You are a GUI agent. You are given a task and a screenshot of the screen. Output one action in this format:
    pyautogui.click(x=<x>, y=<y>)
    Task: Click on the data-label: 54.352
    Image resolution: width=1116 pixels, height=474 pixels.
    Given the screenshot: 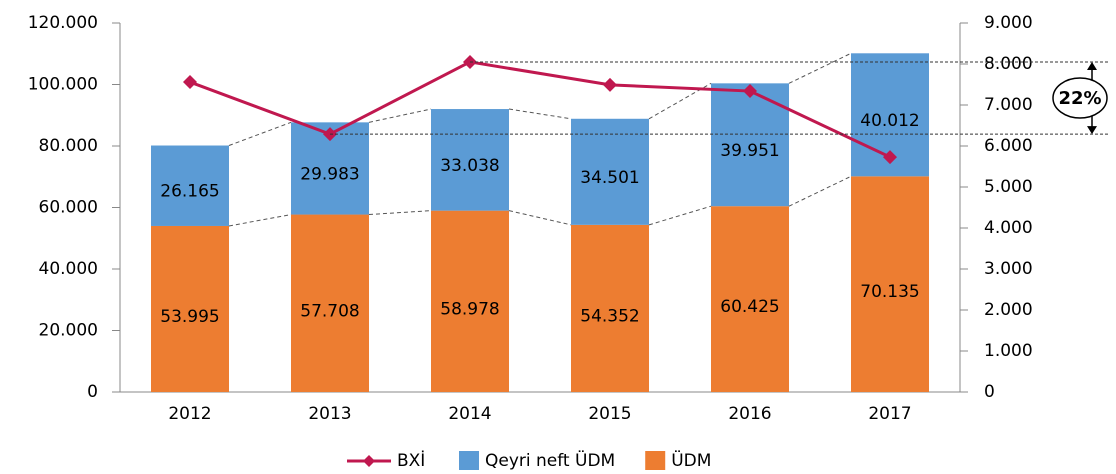 What is the action you would take?
    pyautogui.click(x=609, y=316)
    